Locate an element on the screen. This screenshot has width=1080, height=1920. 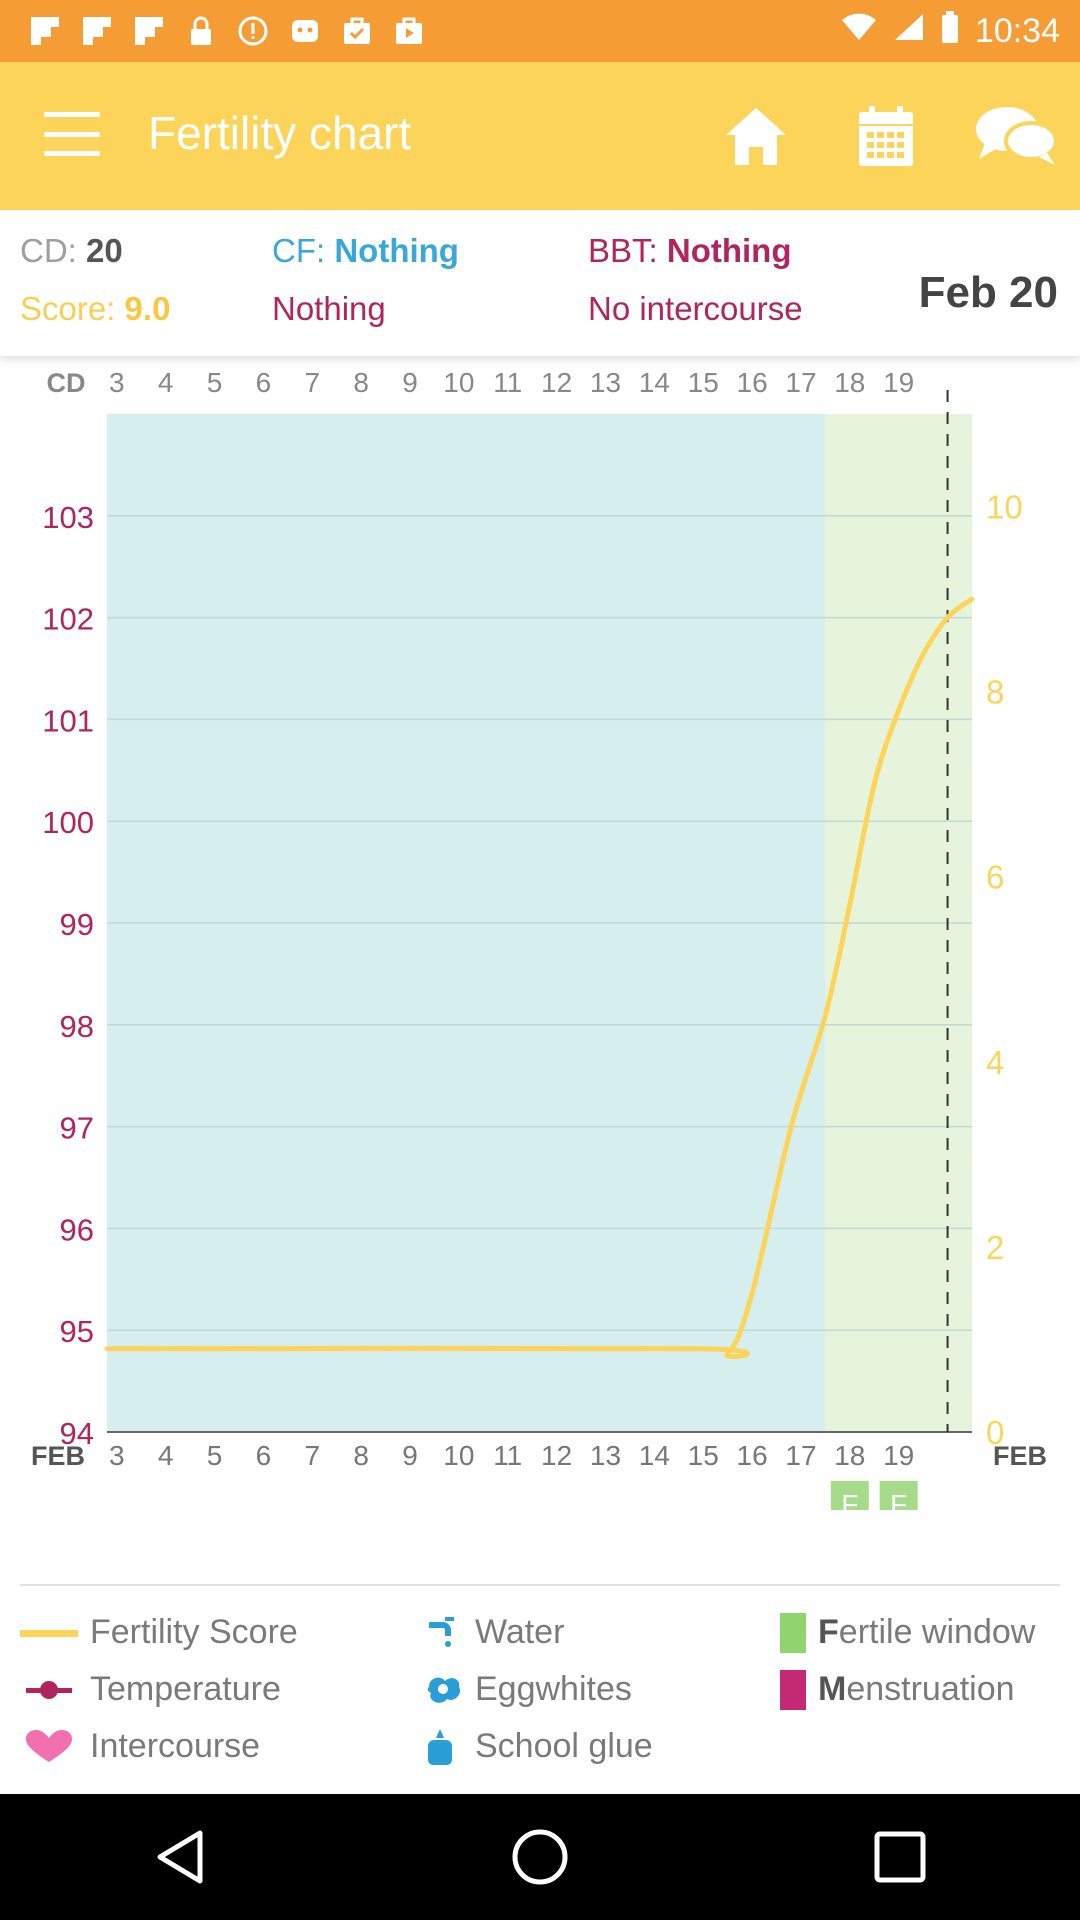
calendar-button is located at coordinates (886, 136).